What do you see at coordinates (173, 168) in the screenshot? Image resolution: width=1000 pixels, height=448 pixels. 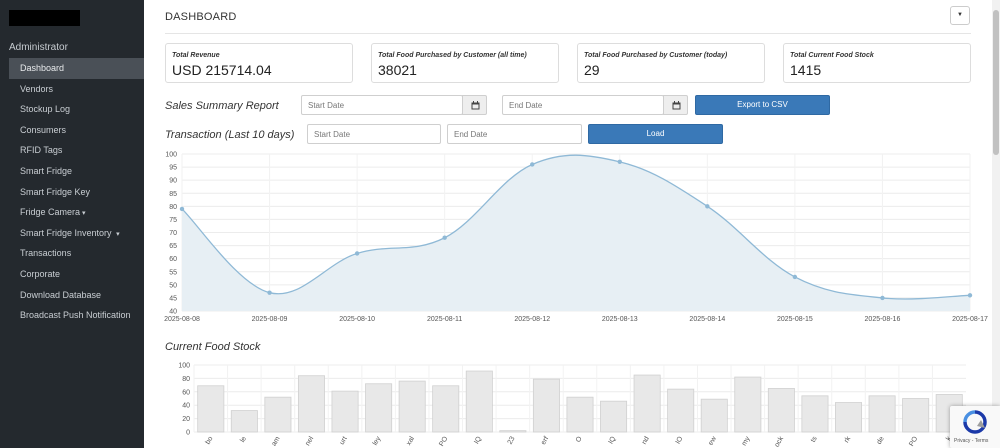 I see `line-chart-y-tick-label: 95` at bounding box center [173, 168].